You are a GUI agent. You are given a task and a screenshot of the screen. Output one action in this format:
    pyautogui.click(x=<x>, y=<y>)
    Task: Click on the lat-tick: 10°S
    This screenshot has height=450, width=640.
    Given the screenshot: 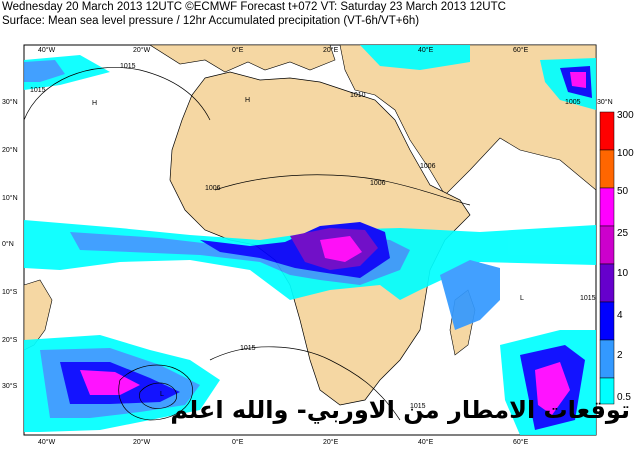 What is the action you would take?
    pyautogui.click(x=10, y=292)
    